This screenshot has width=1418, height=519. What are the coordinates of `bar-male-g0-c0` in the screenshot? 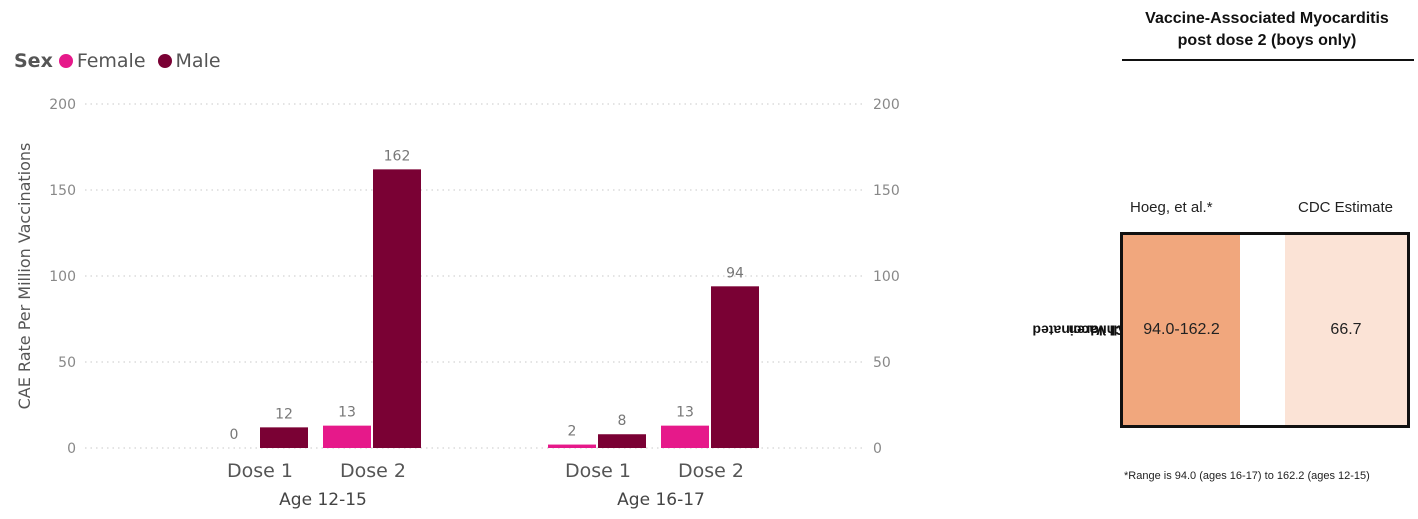 It's located at (284, 437).